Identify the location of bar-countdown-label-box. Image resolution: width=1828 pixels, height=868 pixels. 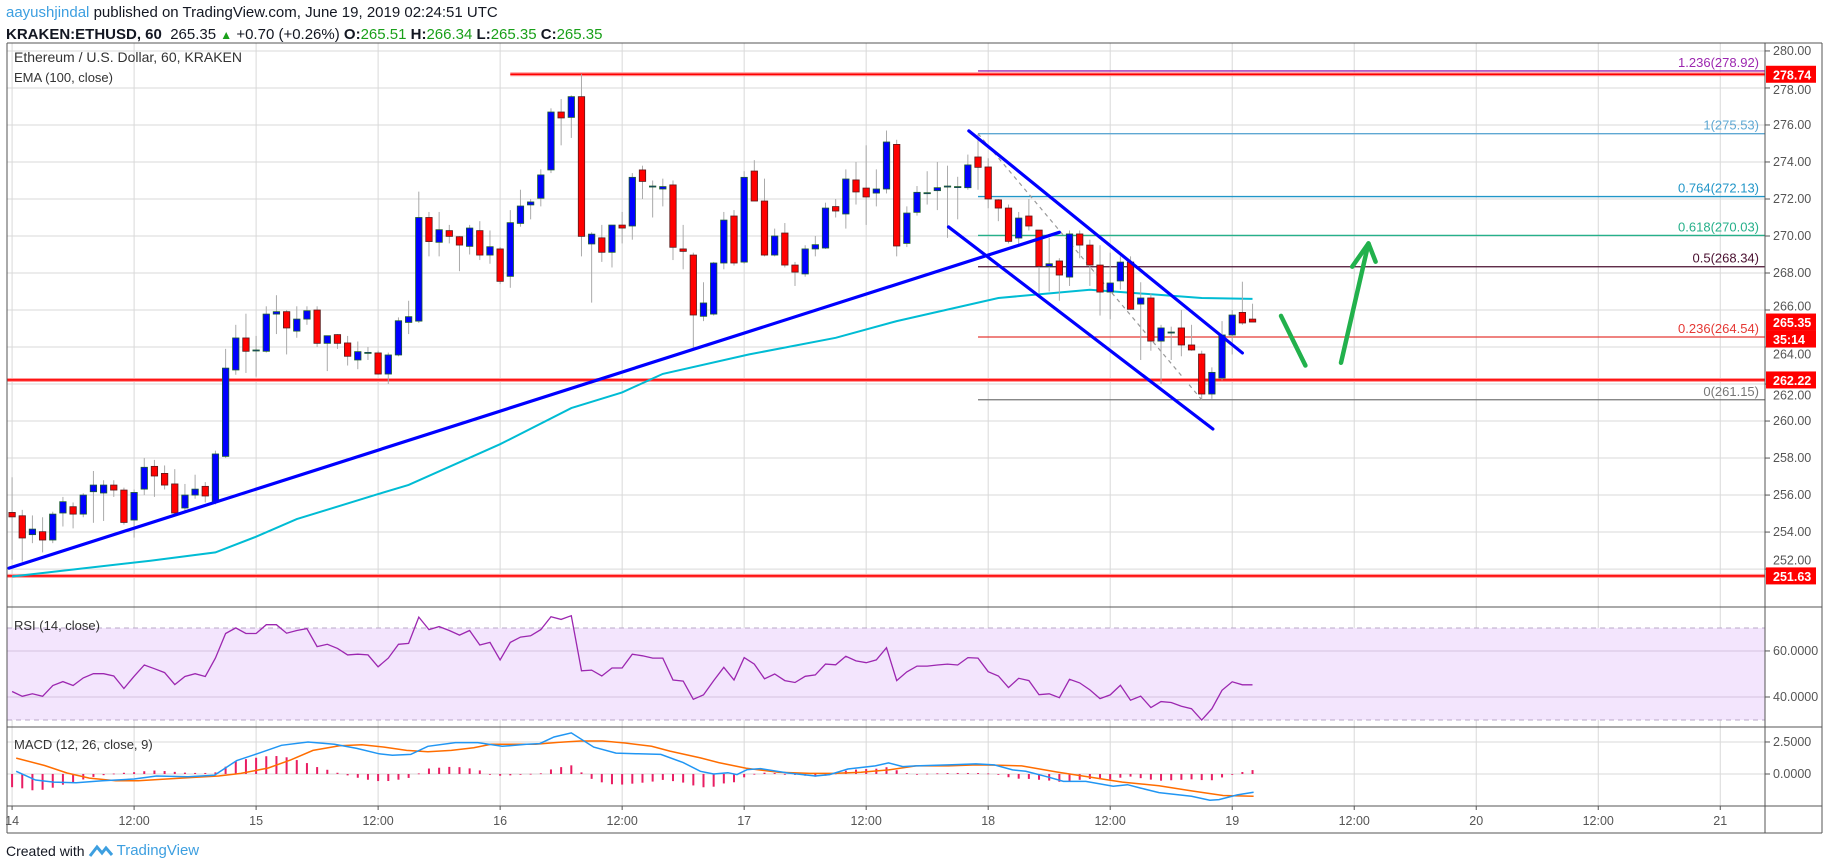
(1791, 339).